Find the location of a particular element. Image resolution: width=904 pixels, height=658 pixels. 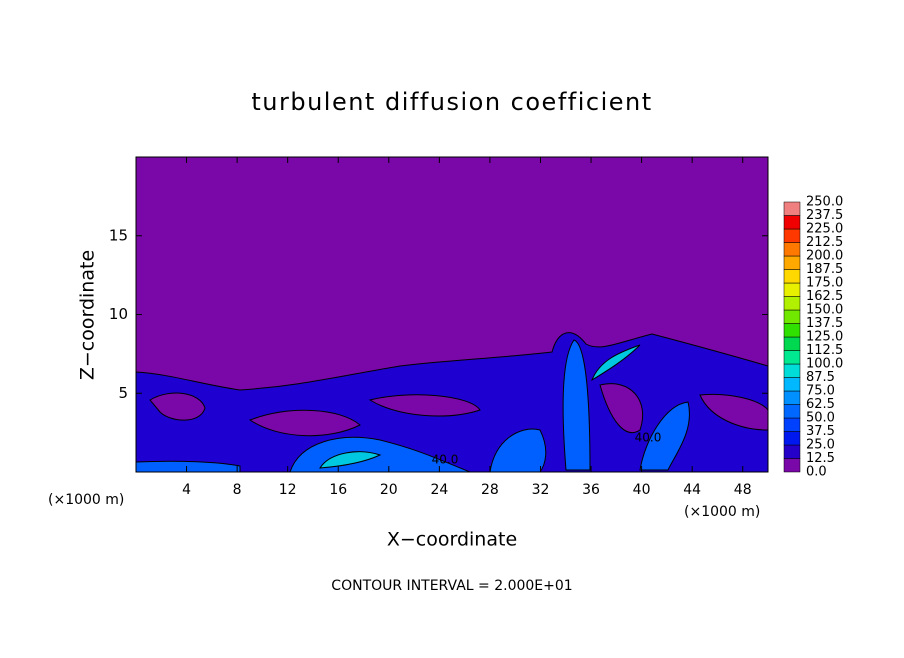

colorbar-label: 225.0 is located at coordinates (824, 229).